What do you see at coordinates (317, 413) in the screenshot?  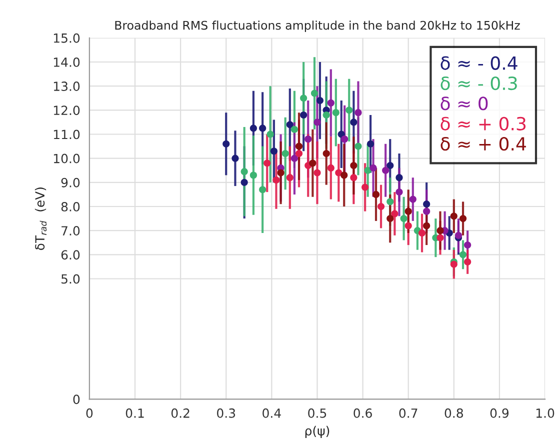 I see `x-tick-label: 0.5` at bounding box center [317, 413].